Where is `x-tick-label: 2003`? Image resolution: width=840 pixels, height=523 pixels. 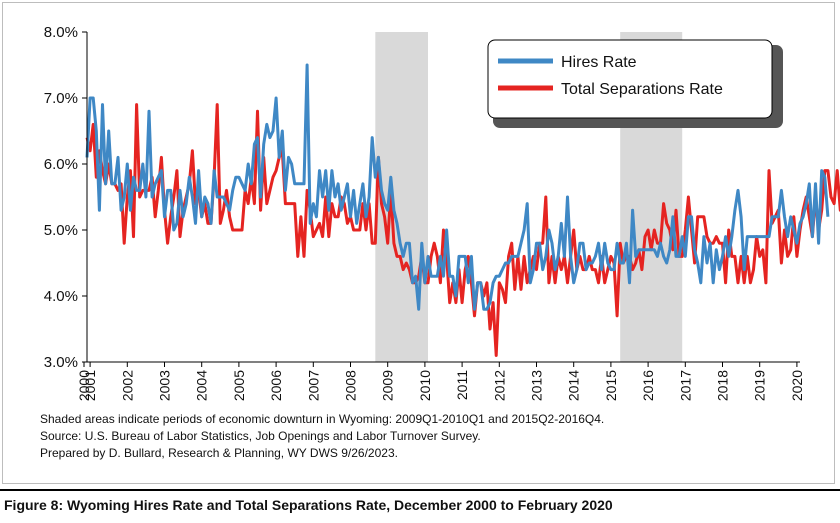
x-tick-label: 2003 is located at coordinates (164, 385).